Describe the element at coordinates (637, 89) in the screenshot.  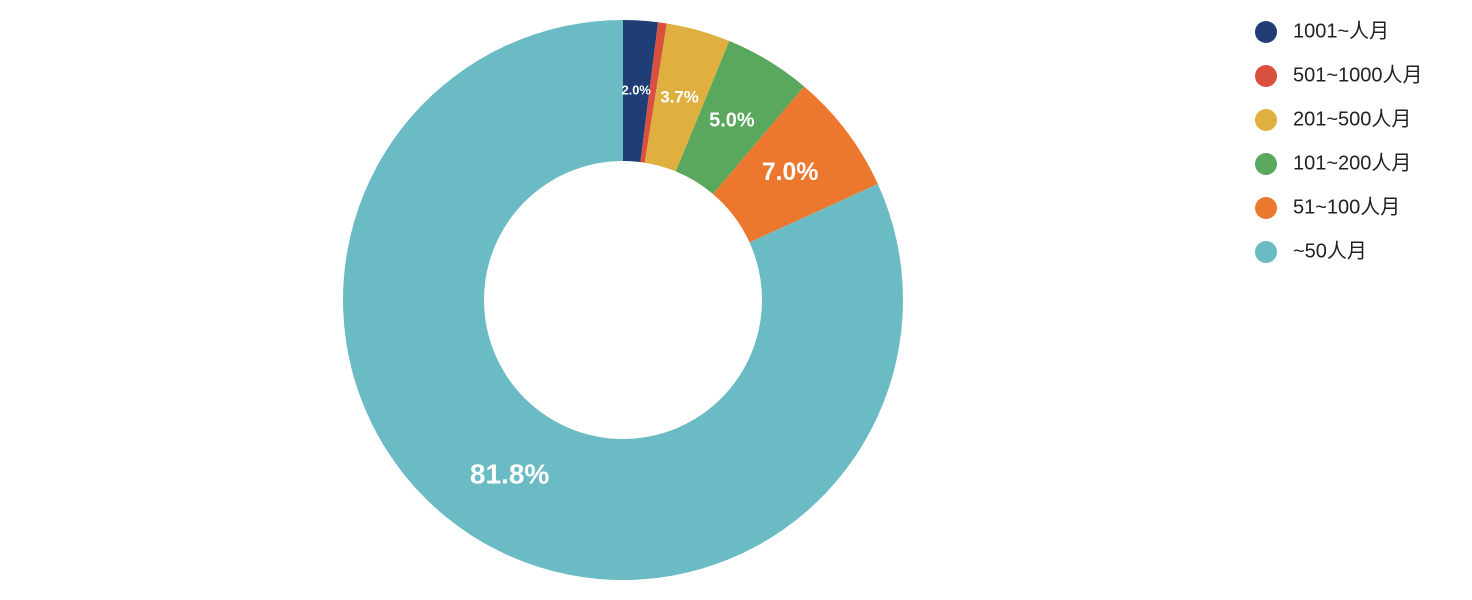
I see `data-label: 2.0%` at that location.